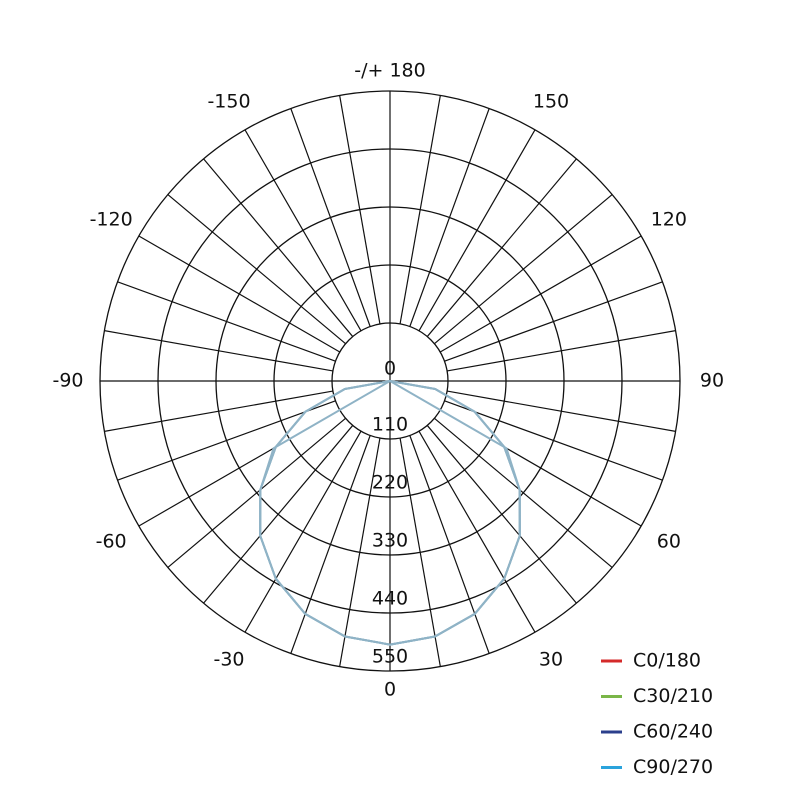 This screenshot has height=800, width=800. Describe the element at coordinates (551, 102) in the screenshot. I see `angle-tick-label: 150` at that location.